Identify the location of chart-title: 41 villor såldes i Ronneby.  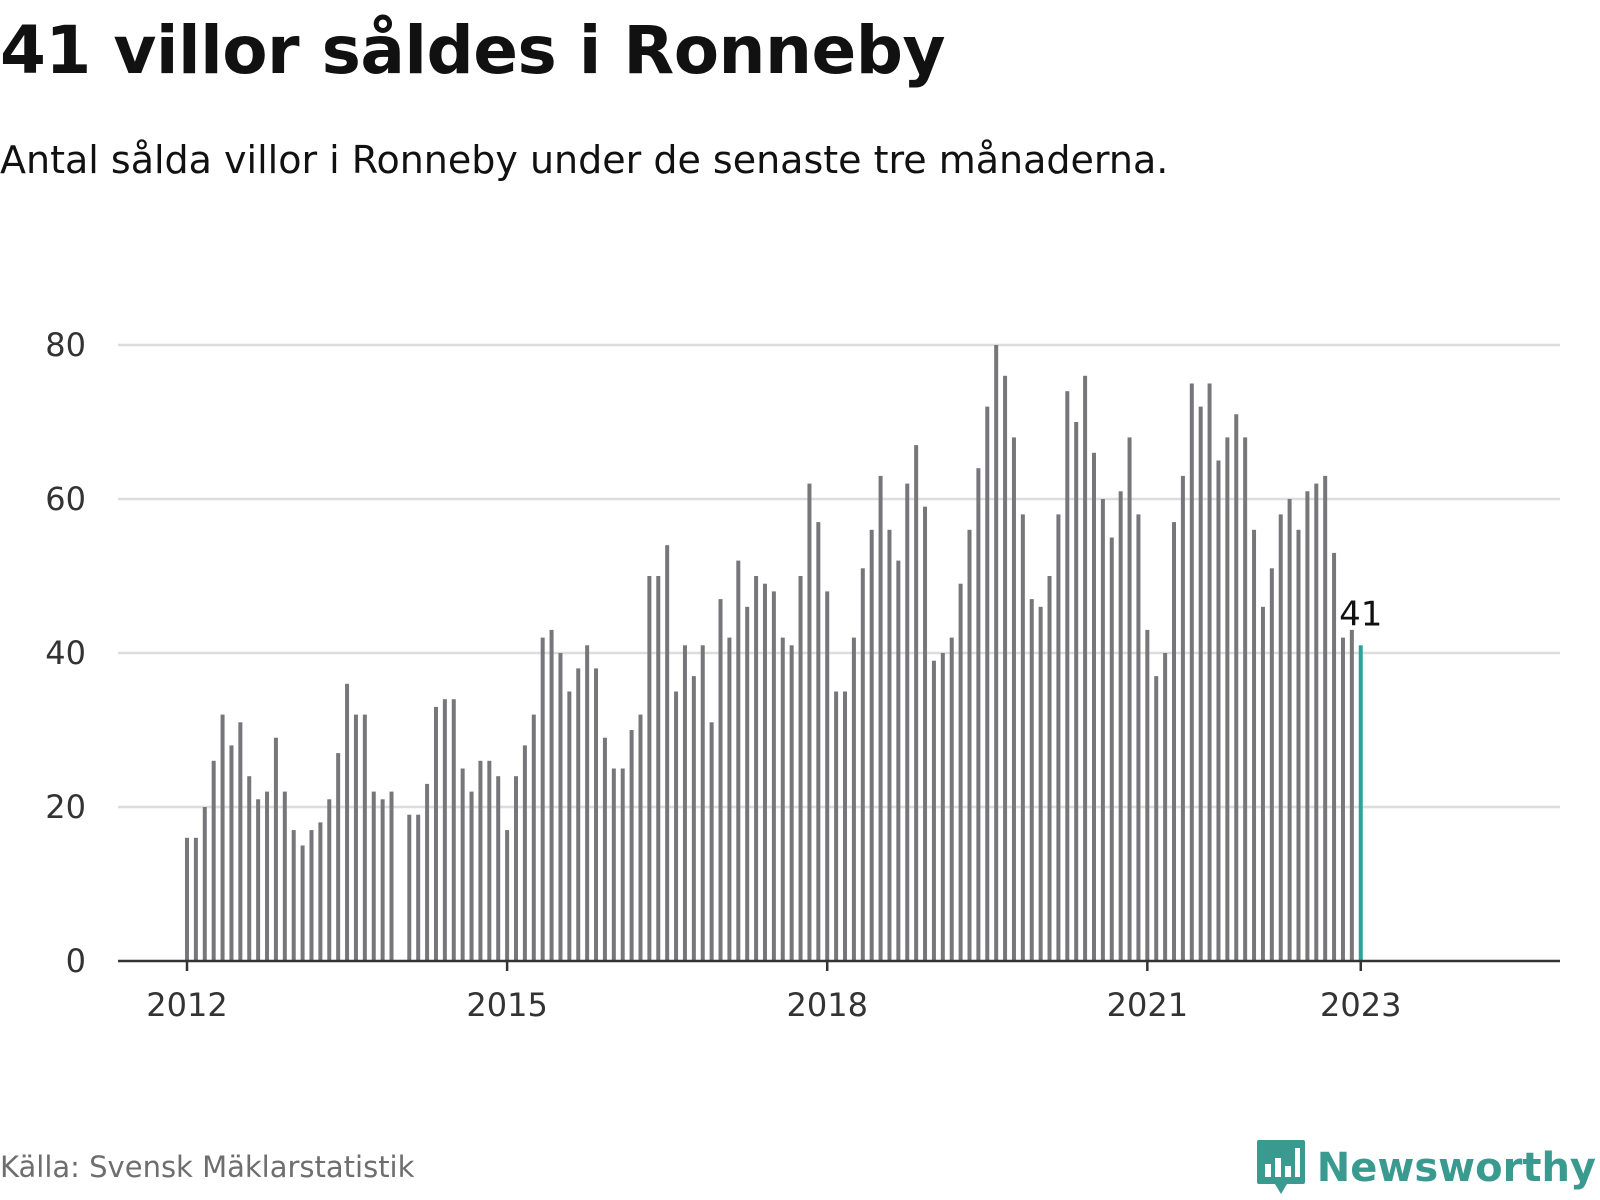
(473, 50).